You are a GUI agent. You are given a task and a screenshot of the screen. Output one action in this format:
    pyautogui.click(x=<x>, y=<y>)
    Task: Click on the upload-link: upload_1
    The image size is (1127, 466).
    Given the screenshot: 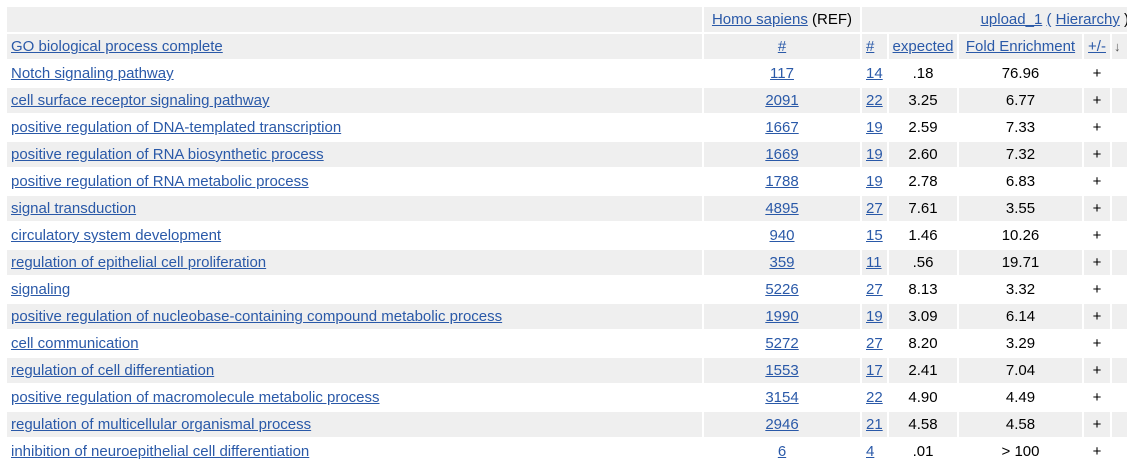 What is the action you would take?
    pyautogui.click(x=1011, y=19)
    